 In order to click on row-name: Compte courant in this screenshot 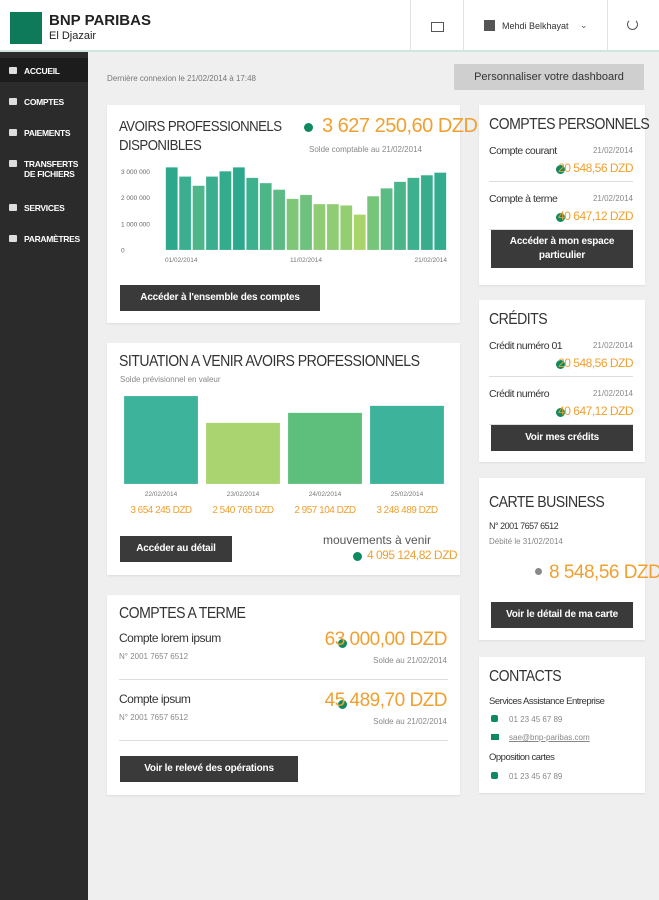, I will do `click(523, 151)`.